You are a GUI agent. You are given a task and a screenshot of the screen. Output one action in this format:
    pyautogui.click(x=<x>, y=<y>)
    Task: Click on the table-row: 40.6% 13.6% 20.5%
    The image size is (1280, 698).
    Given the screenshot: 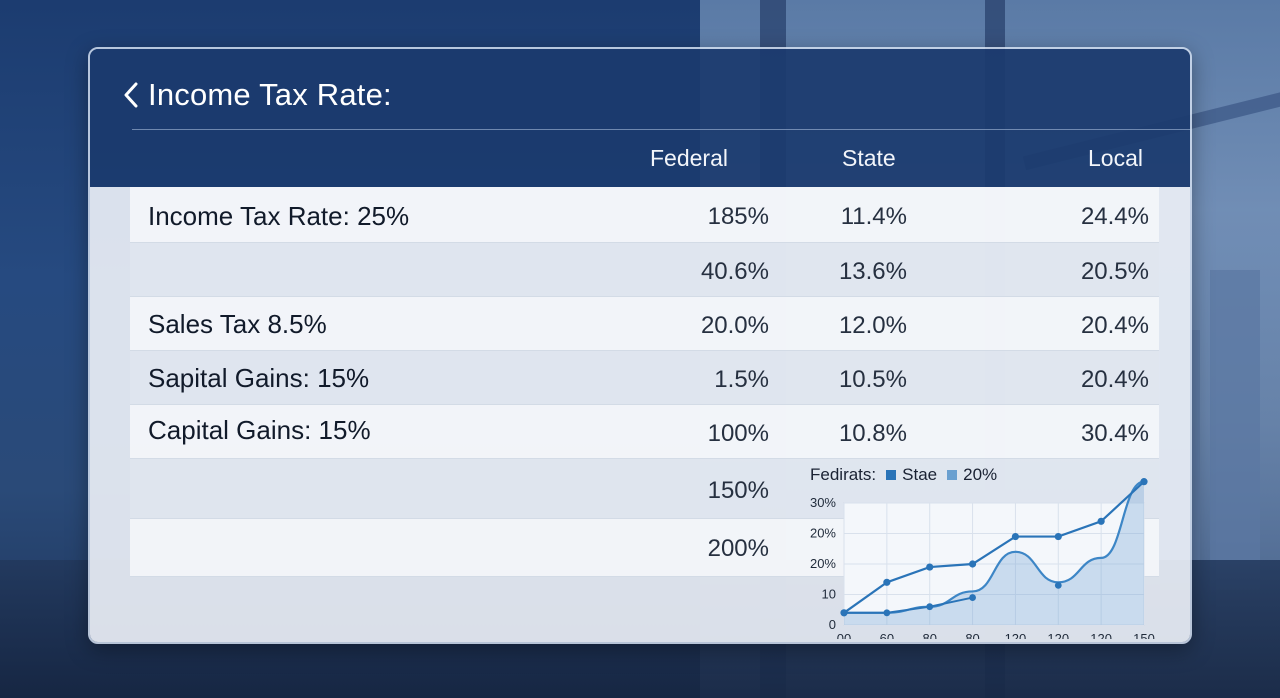 What is the action you would take?
    pyautogui.click(x=644, y=270)
    